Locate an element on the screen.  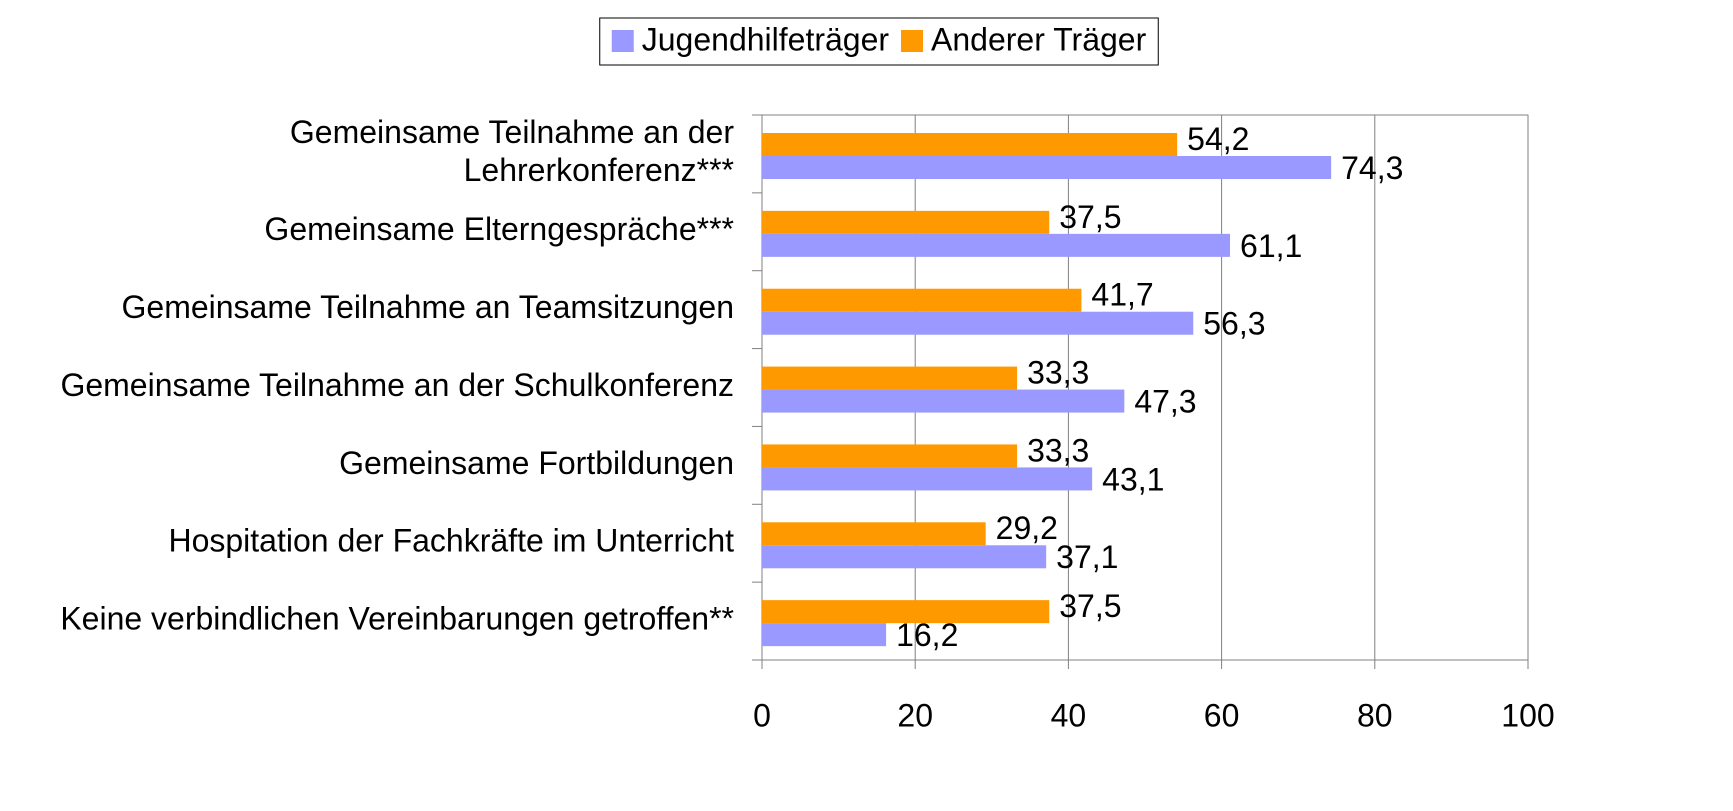
x-tick-label: 100 is located at coordinates (1527, 715).